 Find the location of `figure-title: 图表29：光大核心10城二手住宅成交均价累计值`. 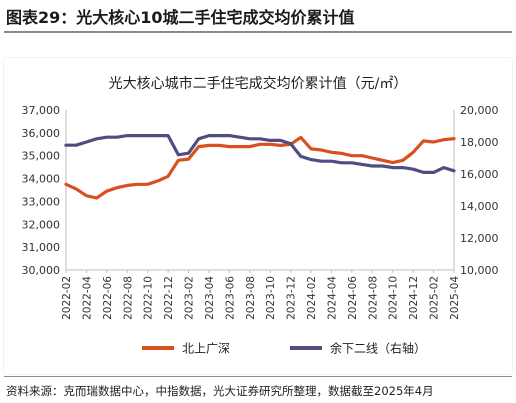

figure-title: 图表29：光大核心10城二手住宅成交均价累计值 is located at coordinates (180, 17).